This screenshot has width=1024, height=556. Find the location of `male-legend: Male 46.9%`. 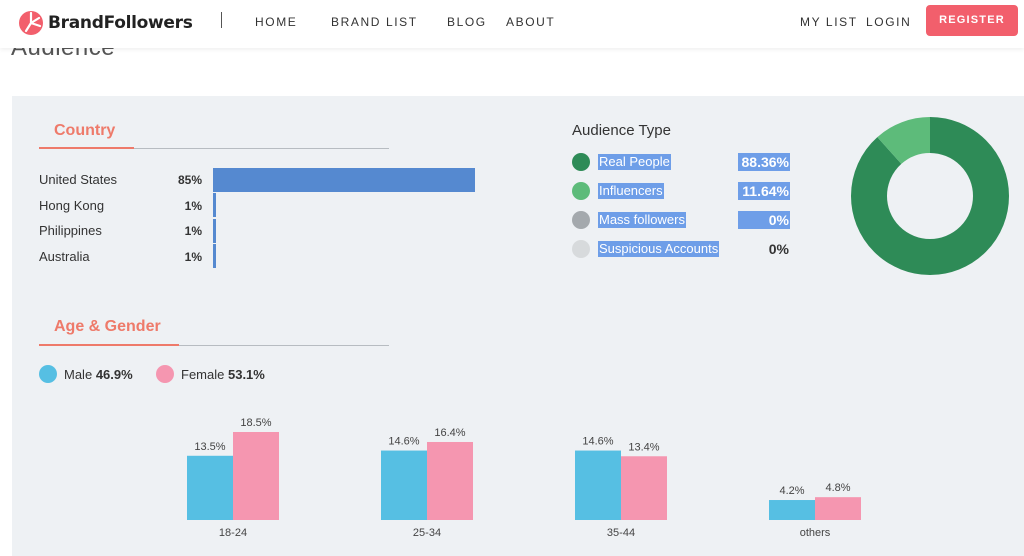

male-legend: Male 46.9% is located at coordinates (98, 374).